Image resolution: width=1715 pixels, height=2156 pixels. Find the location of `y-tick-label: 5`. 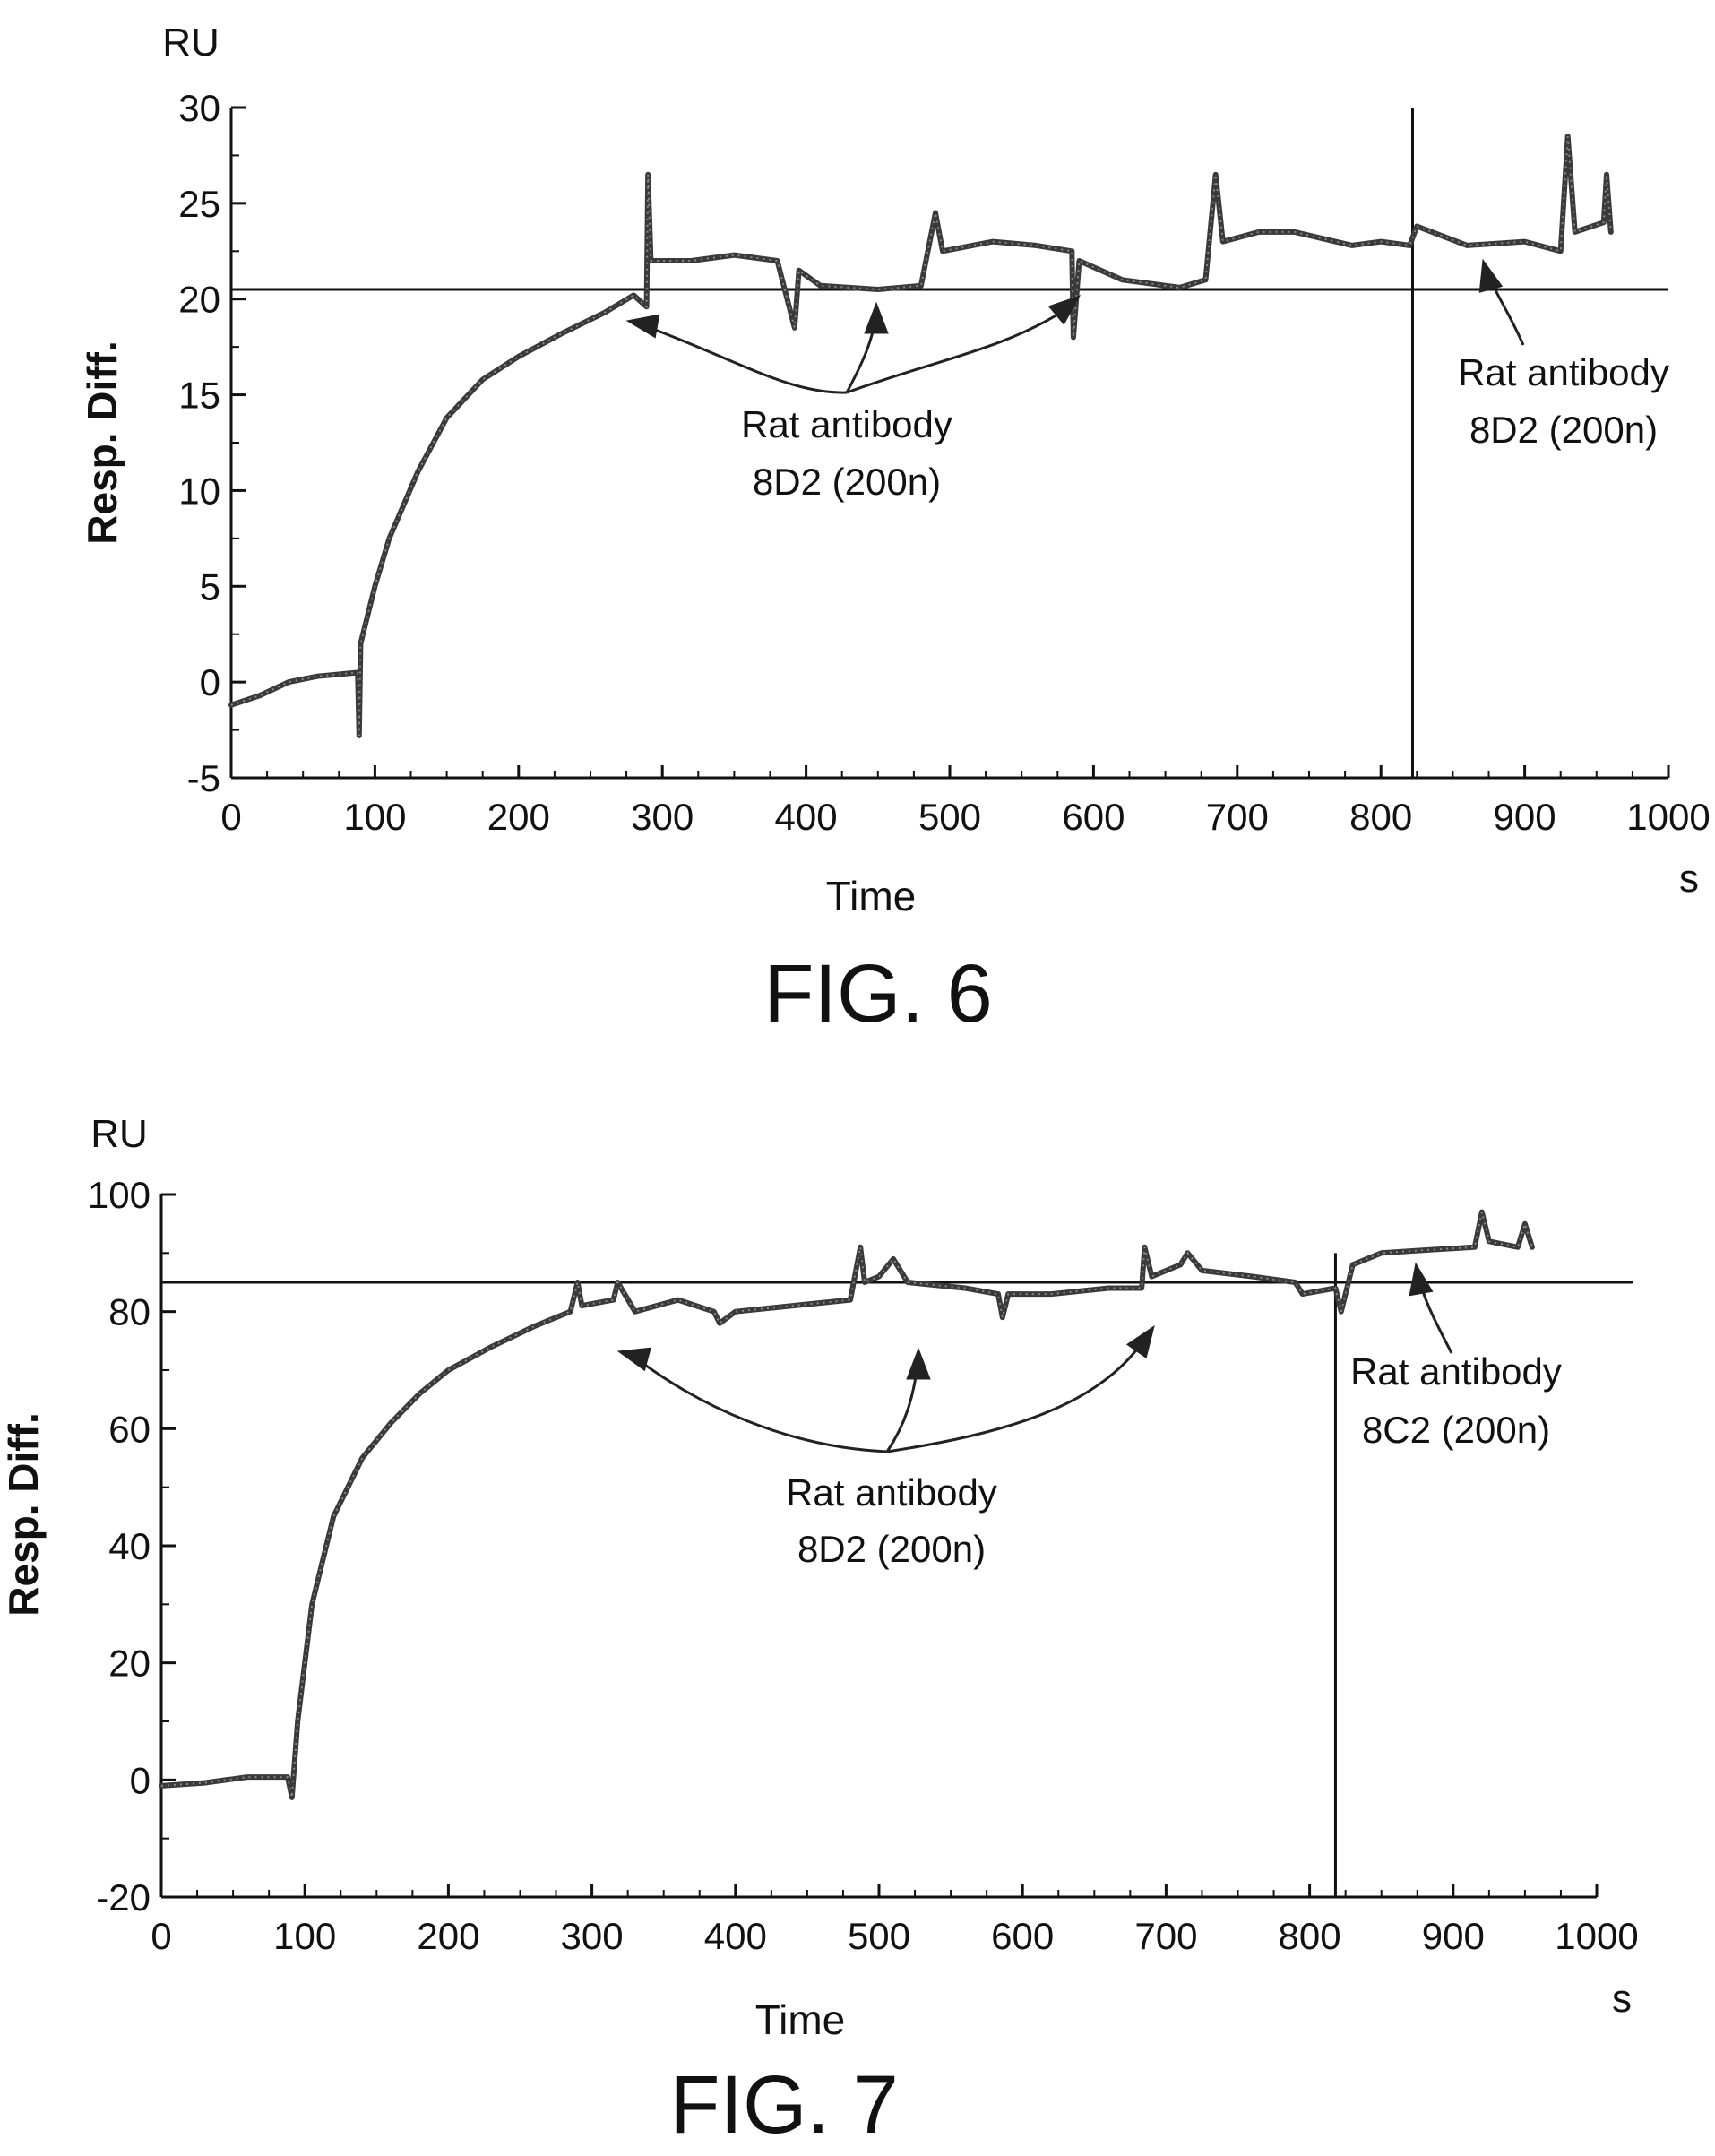

y-tick-label: 5 is located at coordinates (210, 586).